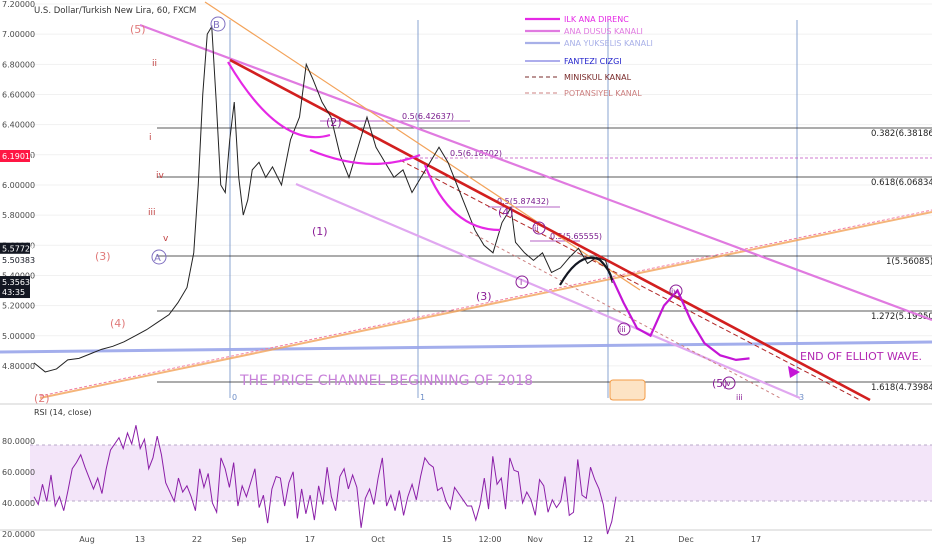  Describe the element at coordinates (598, 77) in the screenshot. I see `legend-label: MINISKUL KANAL` at that location.